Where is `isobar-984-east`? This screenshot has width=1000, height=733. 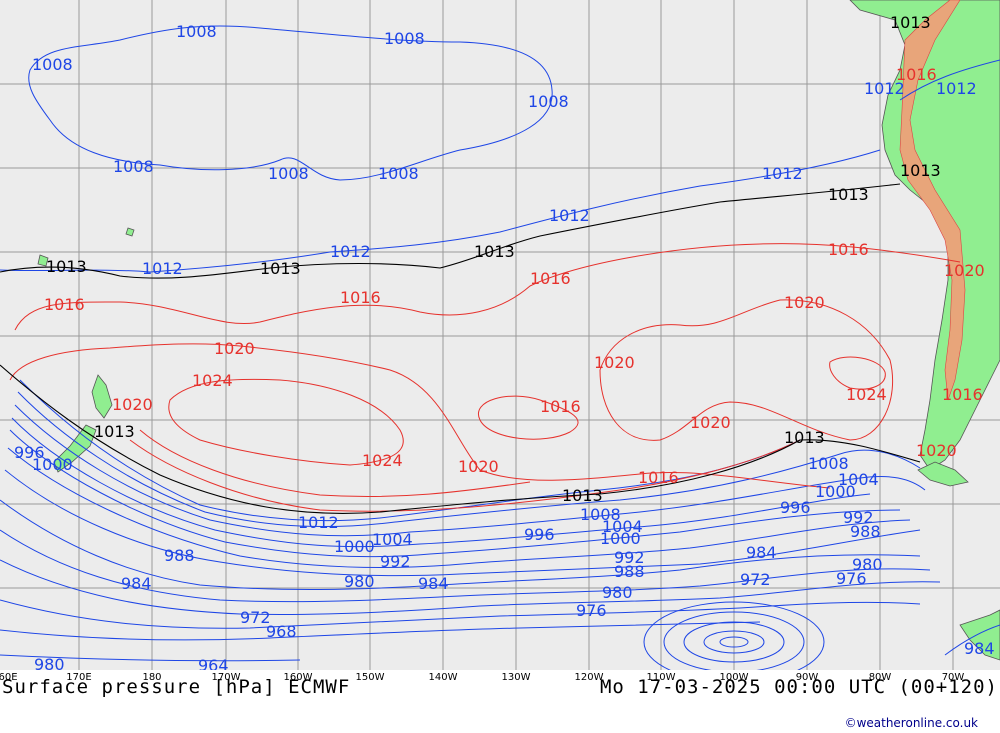
isobar-984-east is located at coordinates (972, 640).